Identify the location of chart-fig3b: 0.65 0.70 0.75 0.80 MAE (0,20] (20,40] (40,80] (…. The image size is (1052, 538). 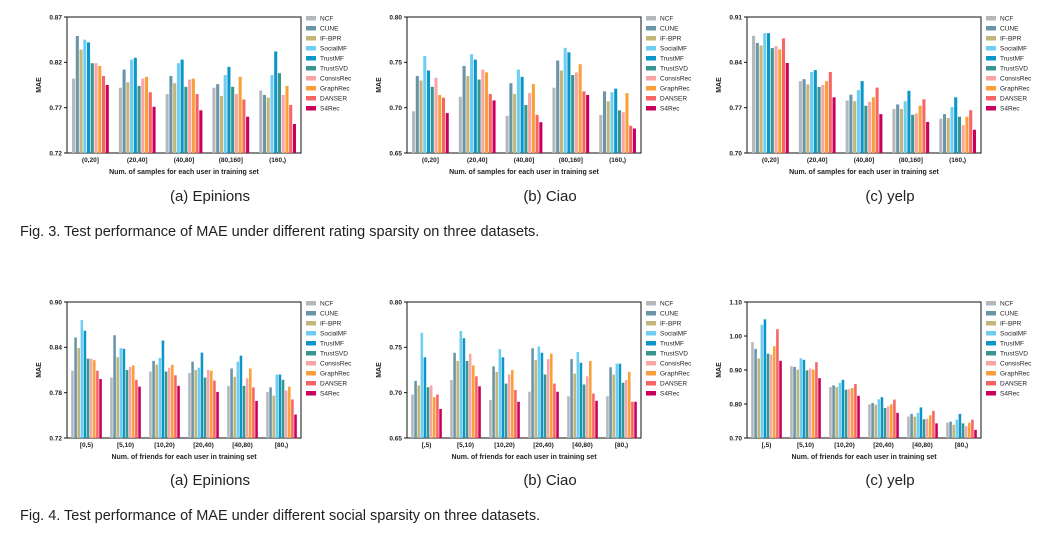
(534, 95).